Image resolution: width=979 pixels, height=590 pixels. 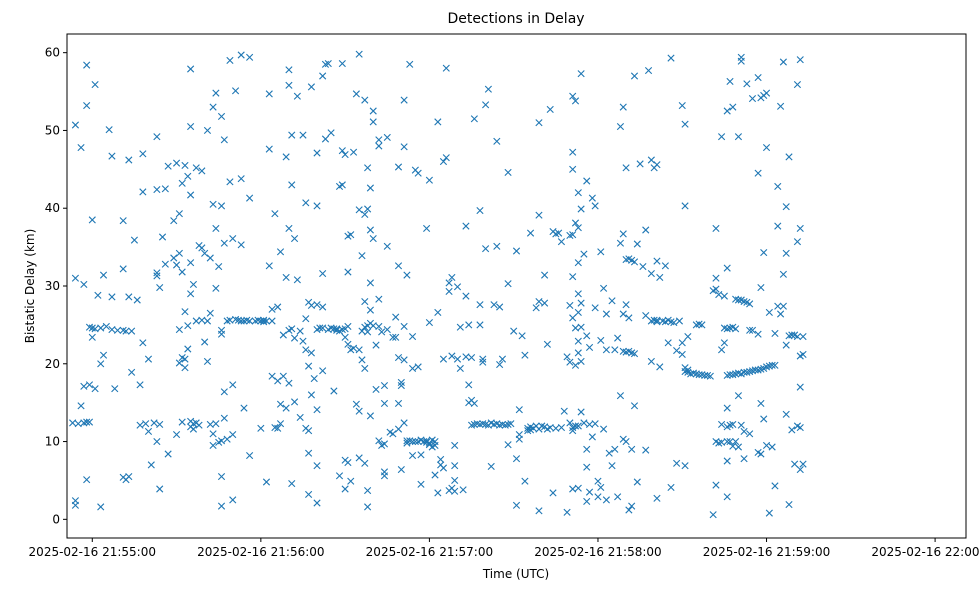 What do you see at coordinates (52, 286) in the screenshot?
I see `y-tick-label: 30` at bounding box center [52, 286].